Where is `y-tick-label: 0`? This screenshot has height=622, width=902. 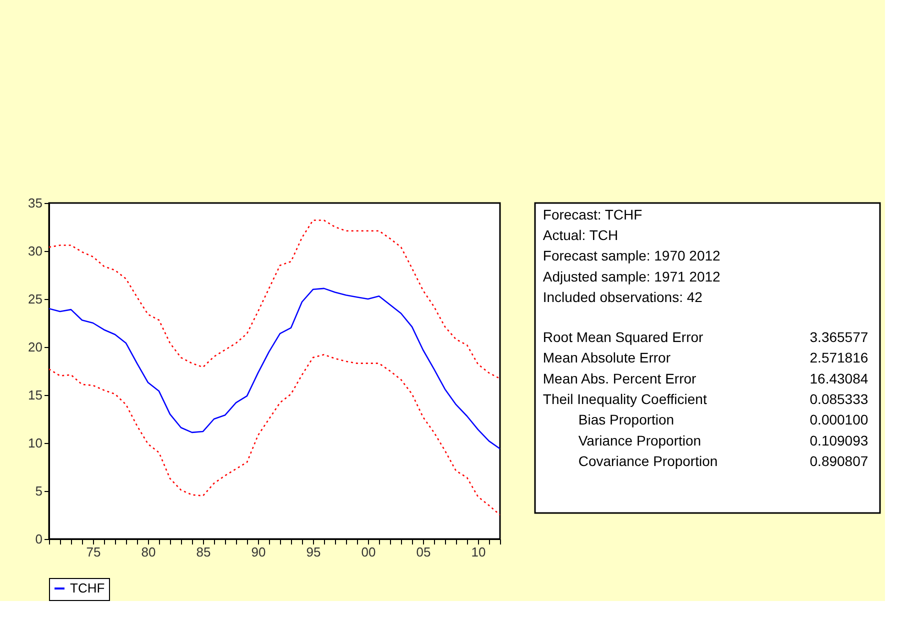 y-tick-label: 0 is located at coordinates (38, 539).